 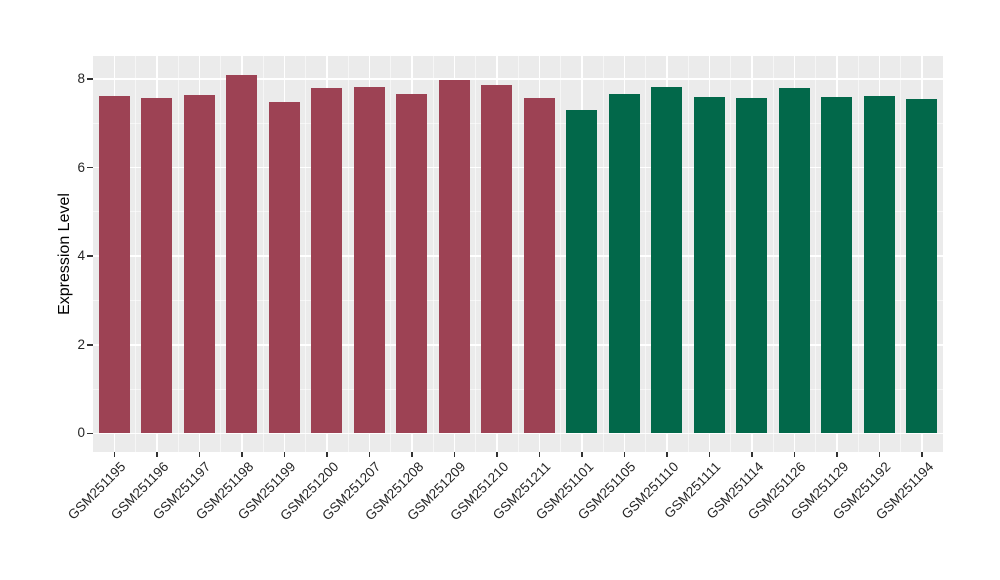 I want to click on bar-GSM251101, so click(x=582, y=271).